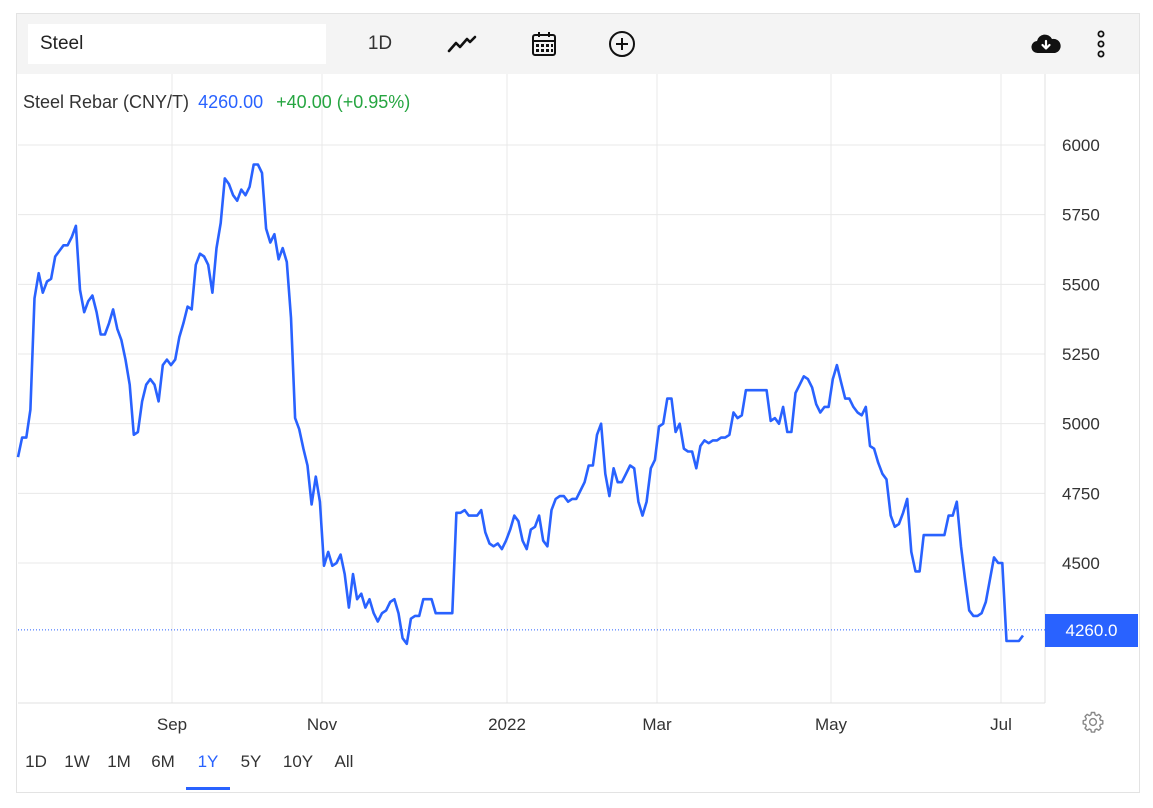 Image resolution: width=1153 pixels, height=808 pixels. What do you see at coordinates (36, 761) in the screenshot?
I see `range-button-1d: 1D` at bounding box center [36, 761].